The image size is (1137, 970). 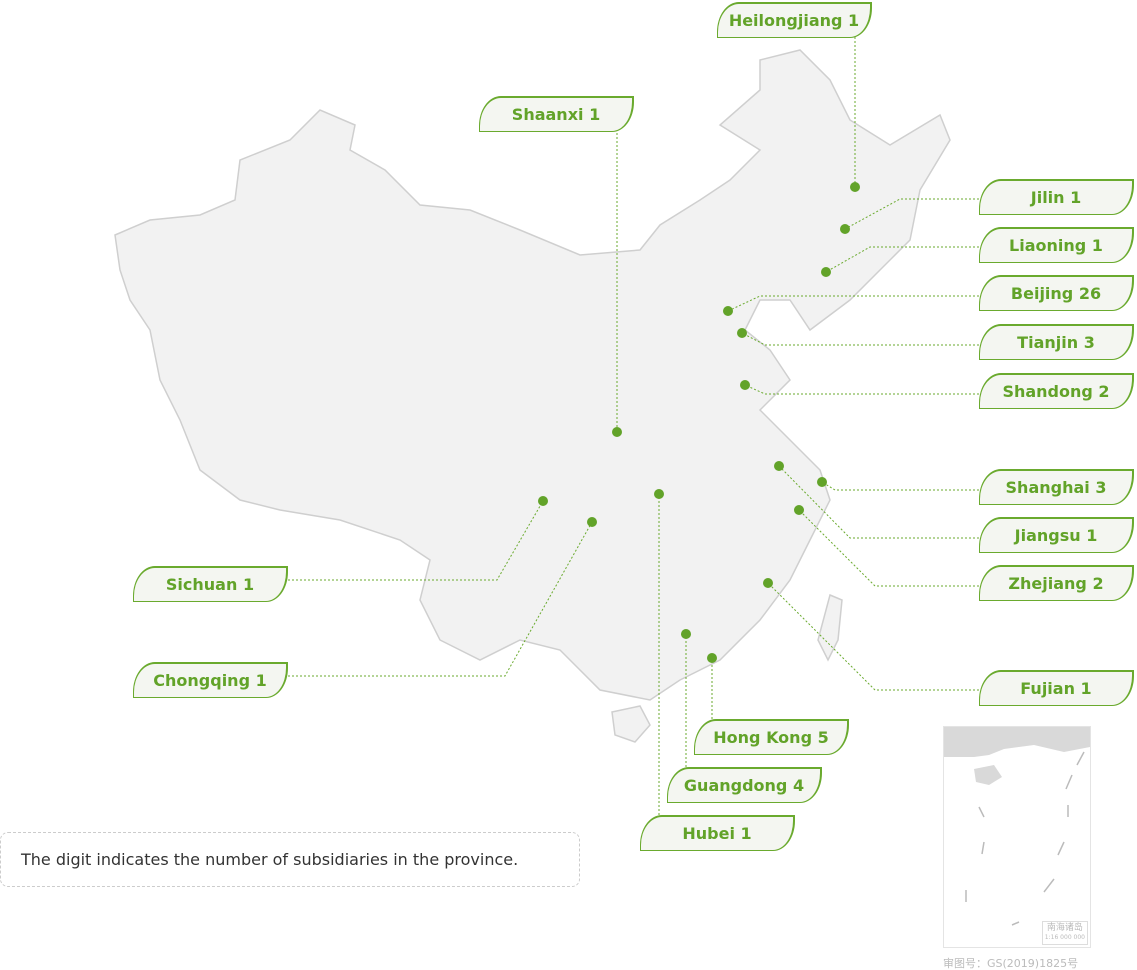 What do you see at coordinates (888, 548) in the screenshot?
I see `leader-line-zhejiang` at bounding box center [888, 548].